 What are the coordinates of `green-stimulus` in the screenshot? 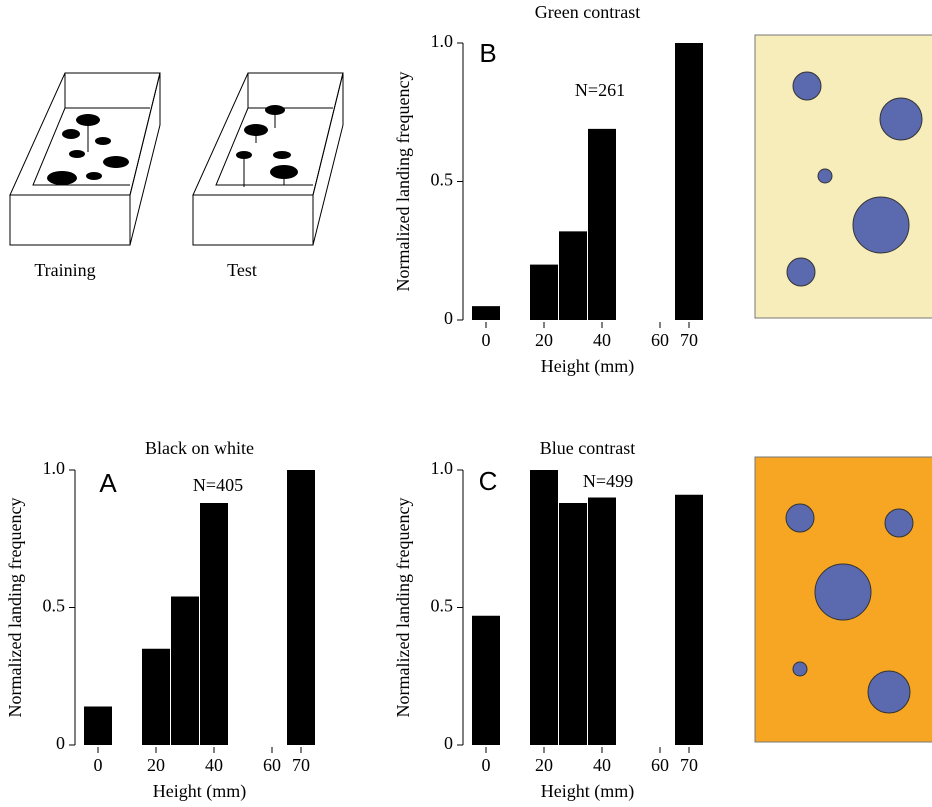 It's located at (843, 176).